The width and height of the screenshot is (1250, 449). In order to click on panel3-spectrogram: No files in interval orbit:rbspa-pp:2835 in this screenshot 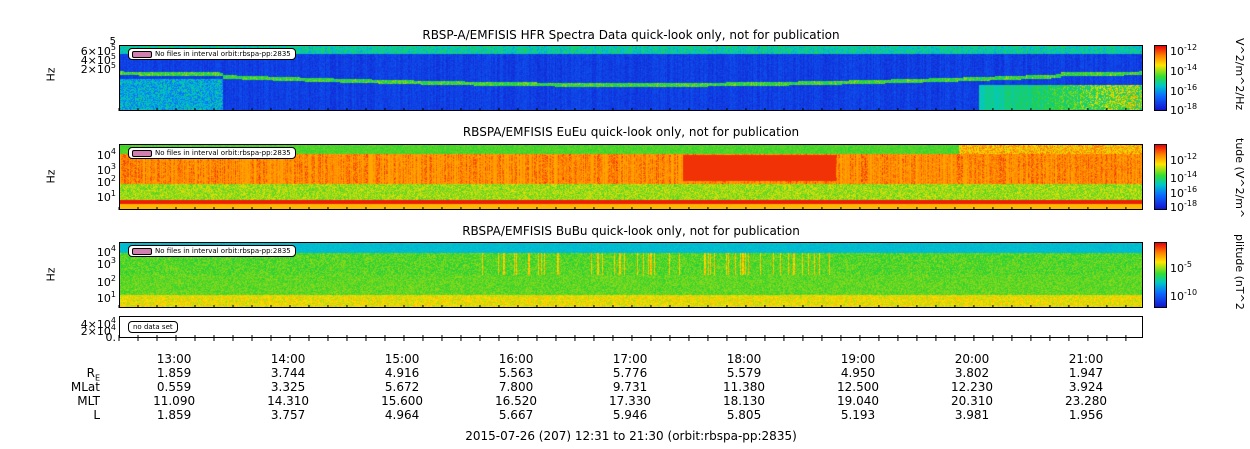, I will do `click(631, 275)`.